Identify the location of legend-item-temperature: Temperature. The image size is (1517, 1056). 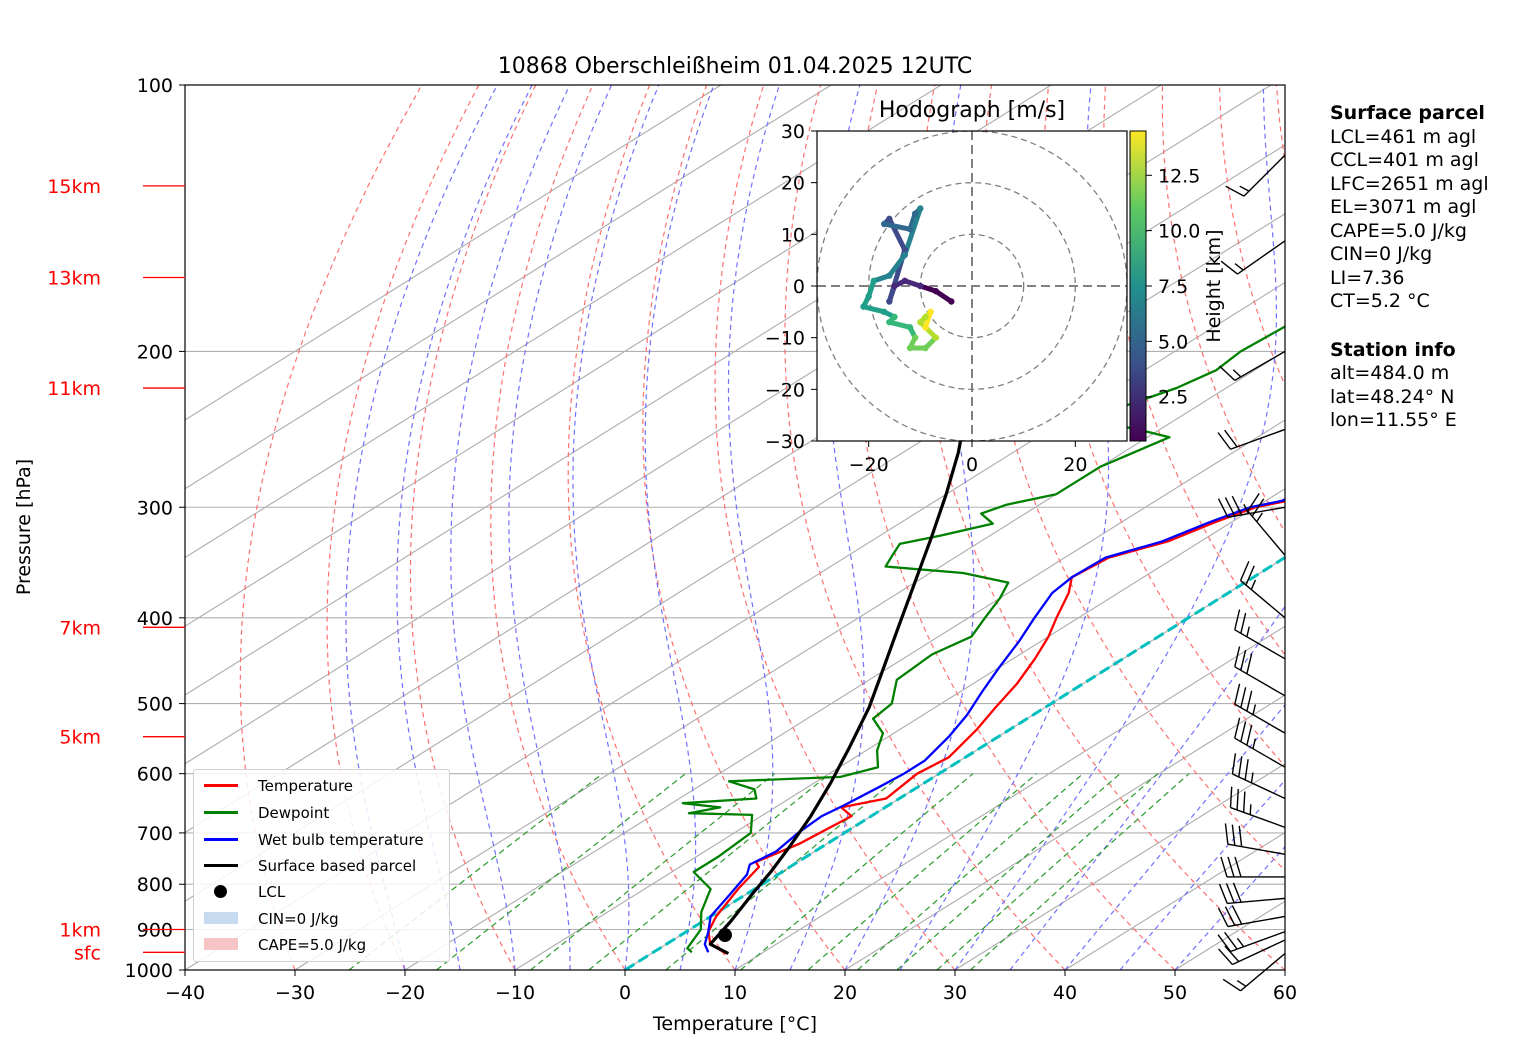
(277, 786).